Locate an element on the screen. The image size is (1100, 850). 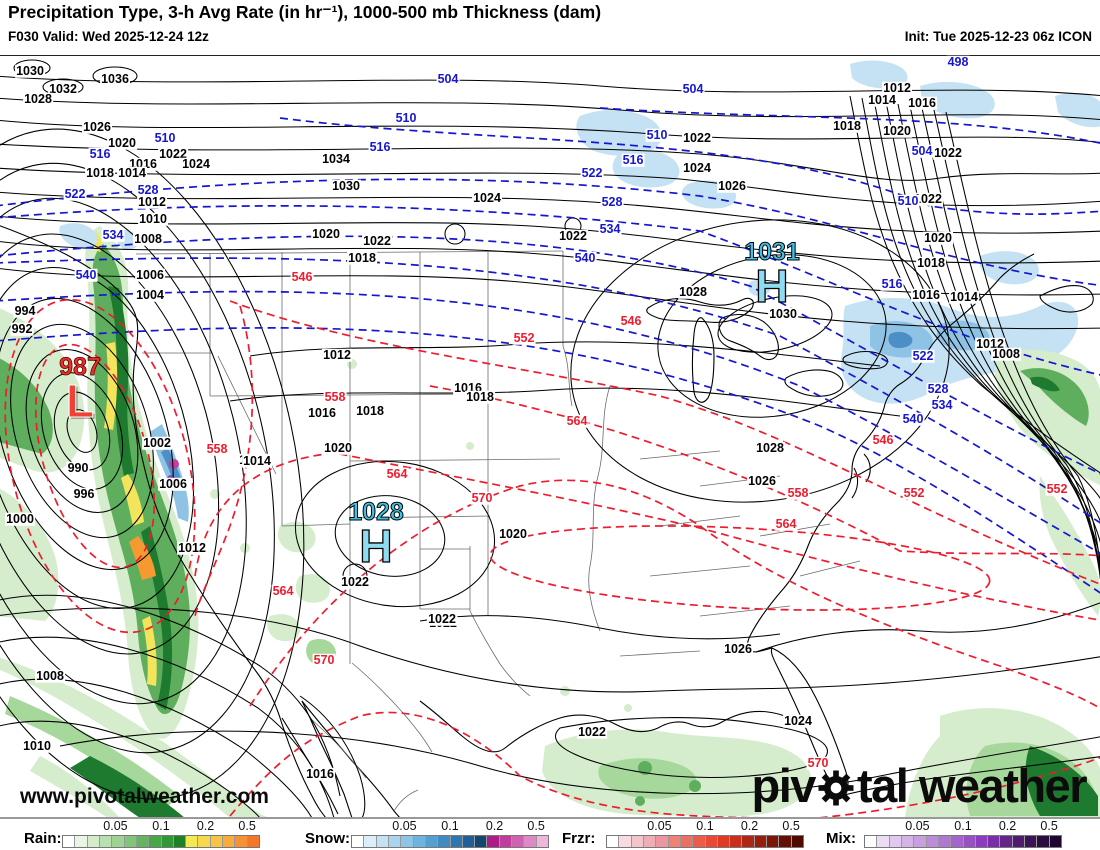
isobar-label: 1014 is located at coordinates (964, 296).